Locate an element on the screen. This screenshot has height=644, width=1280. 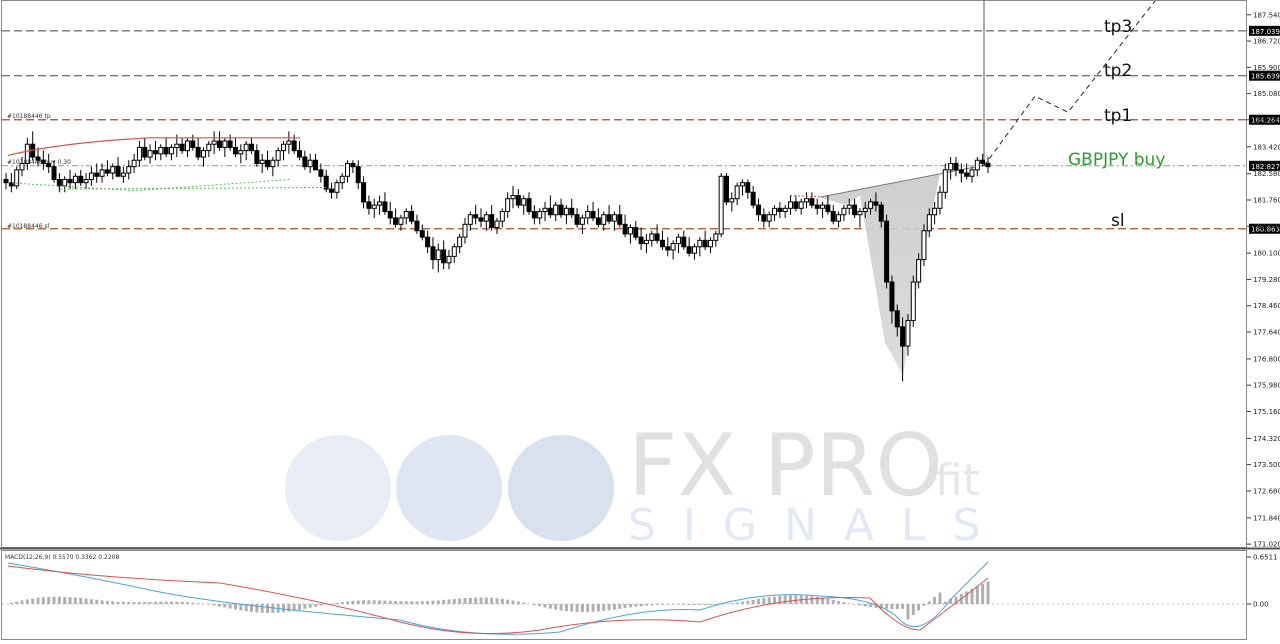
macd-signal is located at coordinates (498, 600).